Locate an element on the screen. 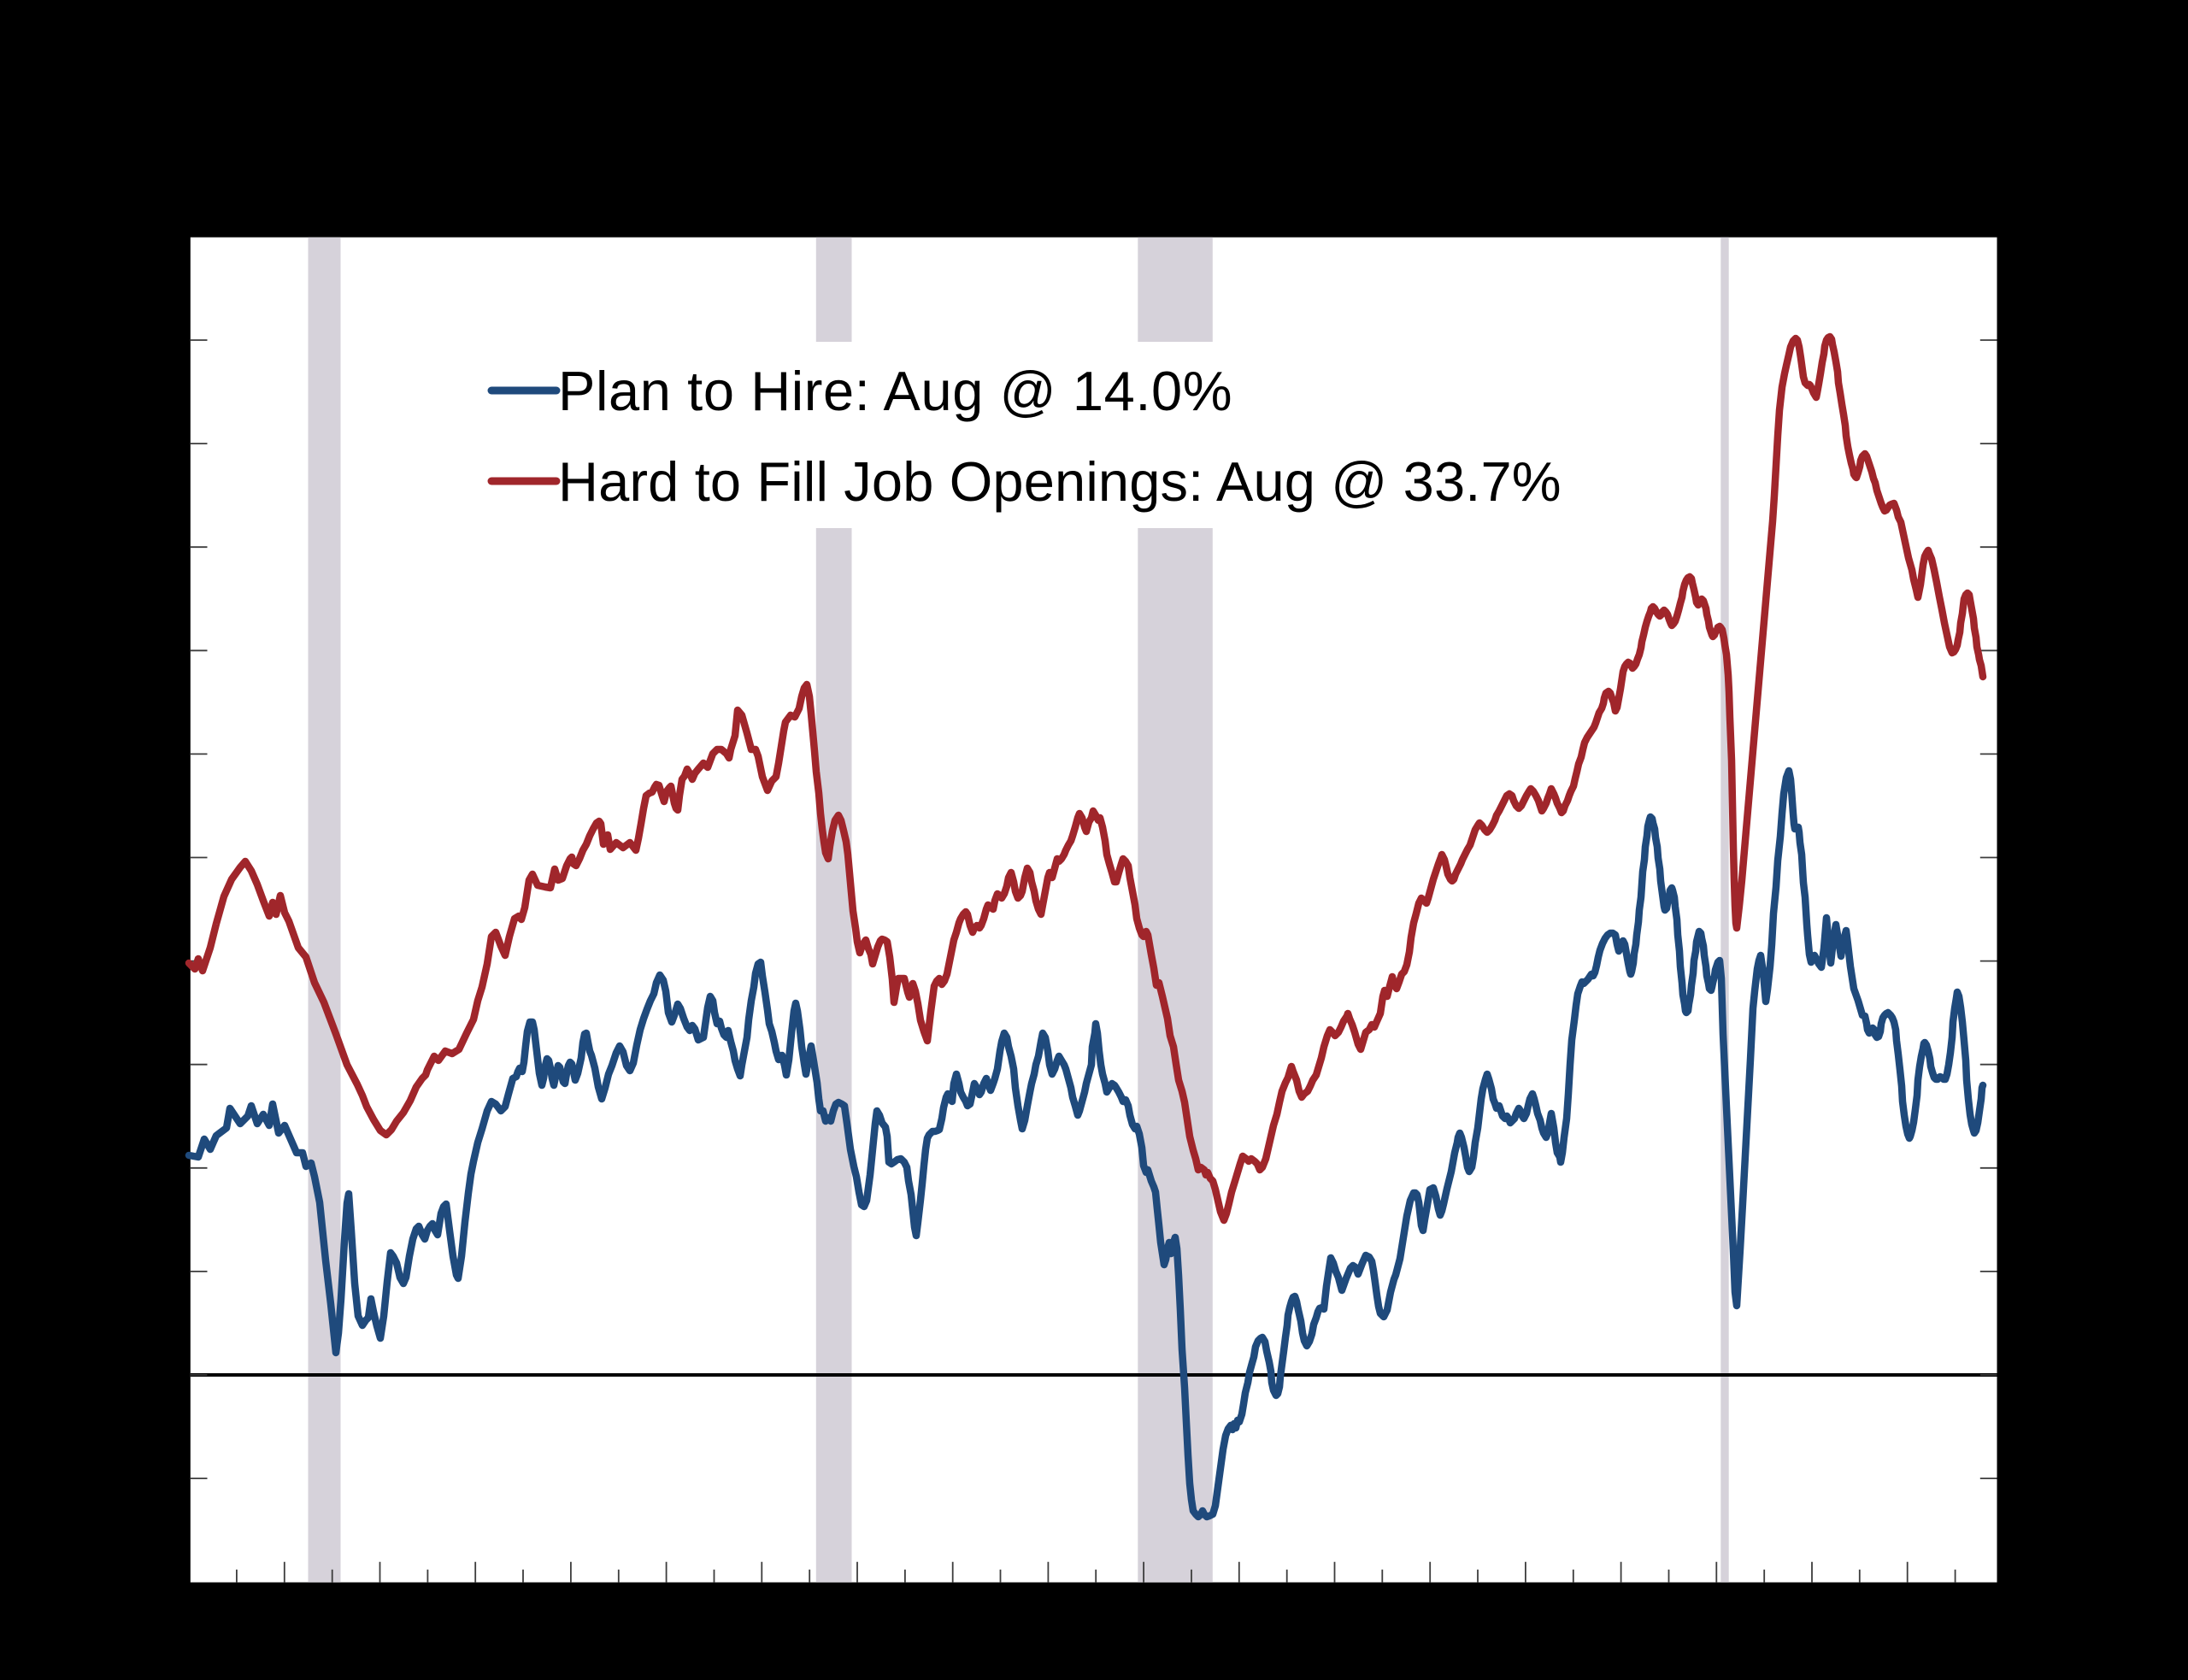 Image resolution: width=2188 pixels, height=1680 pixels. svg-text: Plan to Hire: Aug @ 14.0% is located at coordinates (895, 391).